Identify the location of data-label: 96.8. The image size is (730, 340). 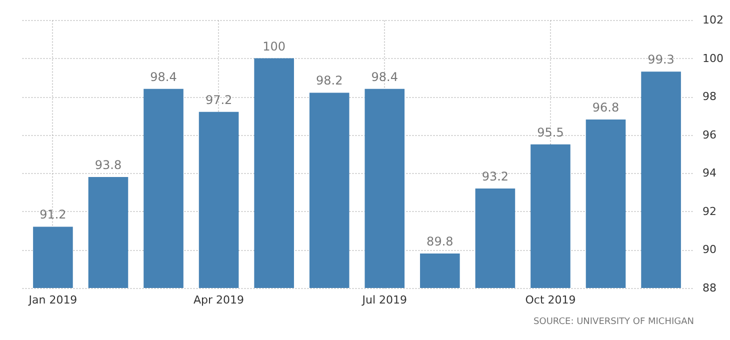
(606, 107).